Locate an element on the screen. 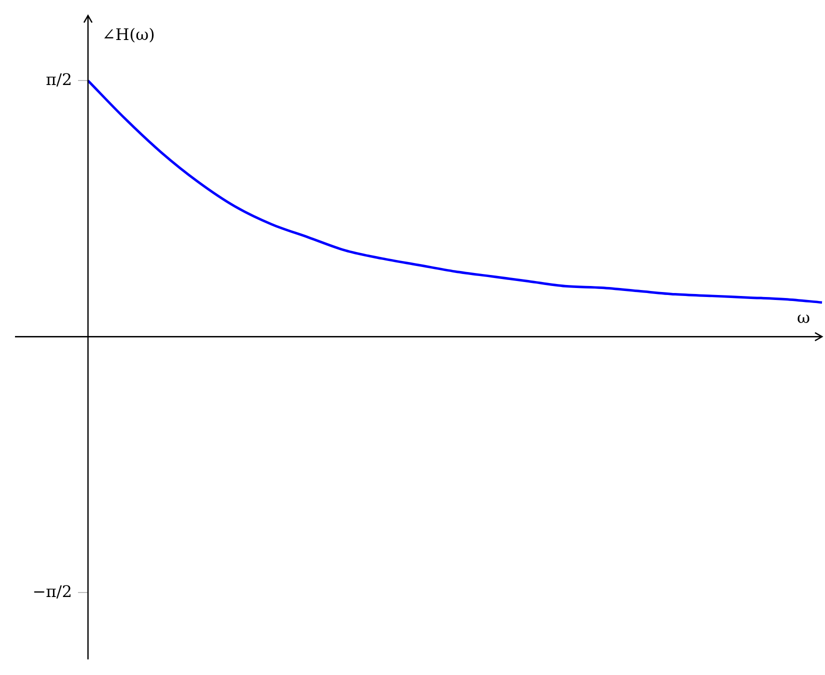 The width and height of the screenshot is (825, 675). y-axis-title: ∠H(ω) is located at coordinates (128, 34).